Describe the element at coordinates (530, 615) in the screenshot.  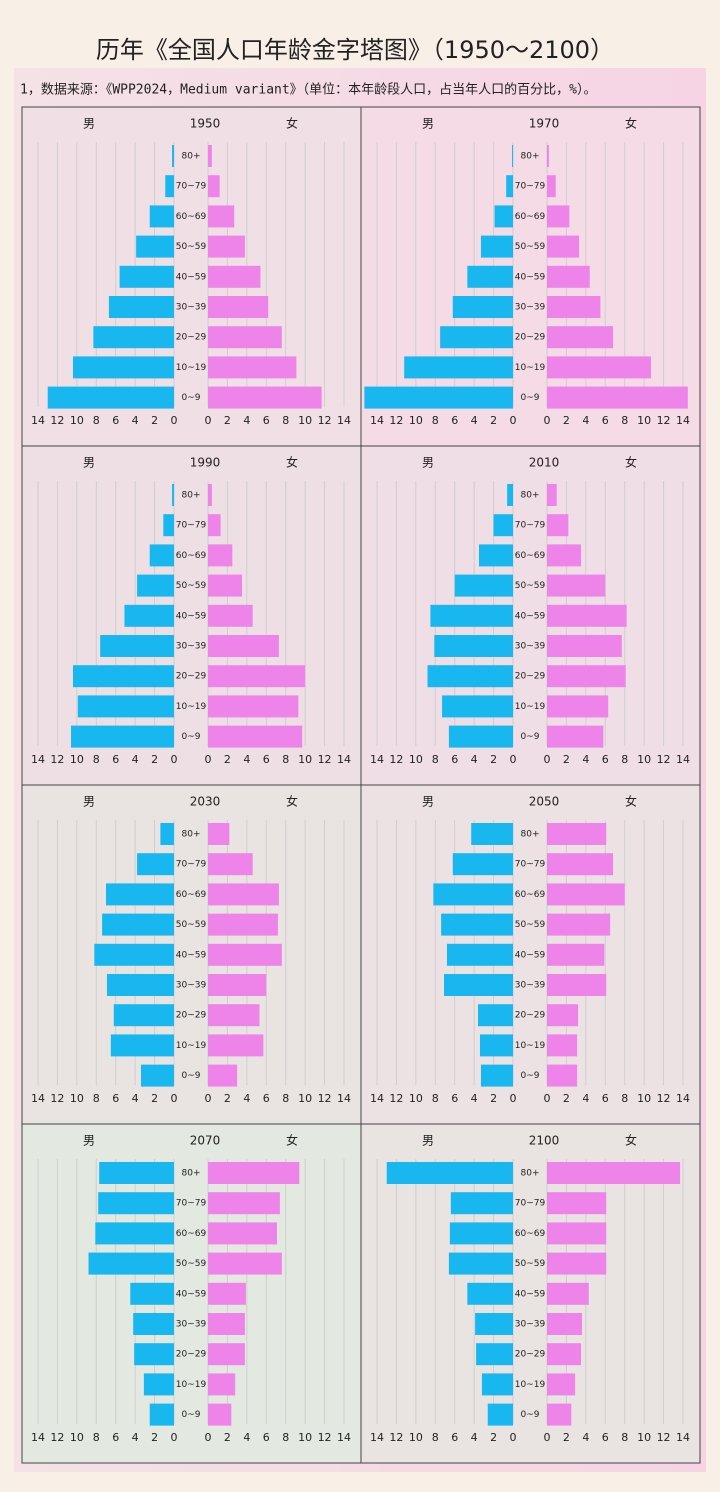
I see `panel` at that location.